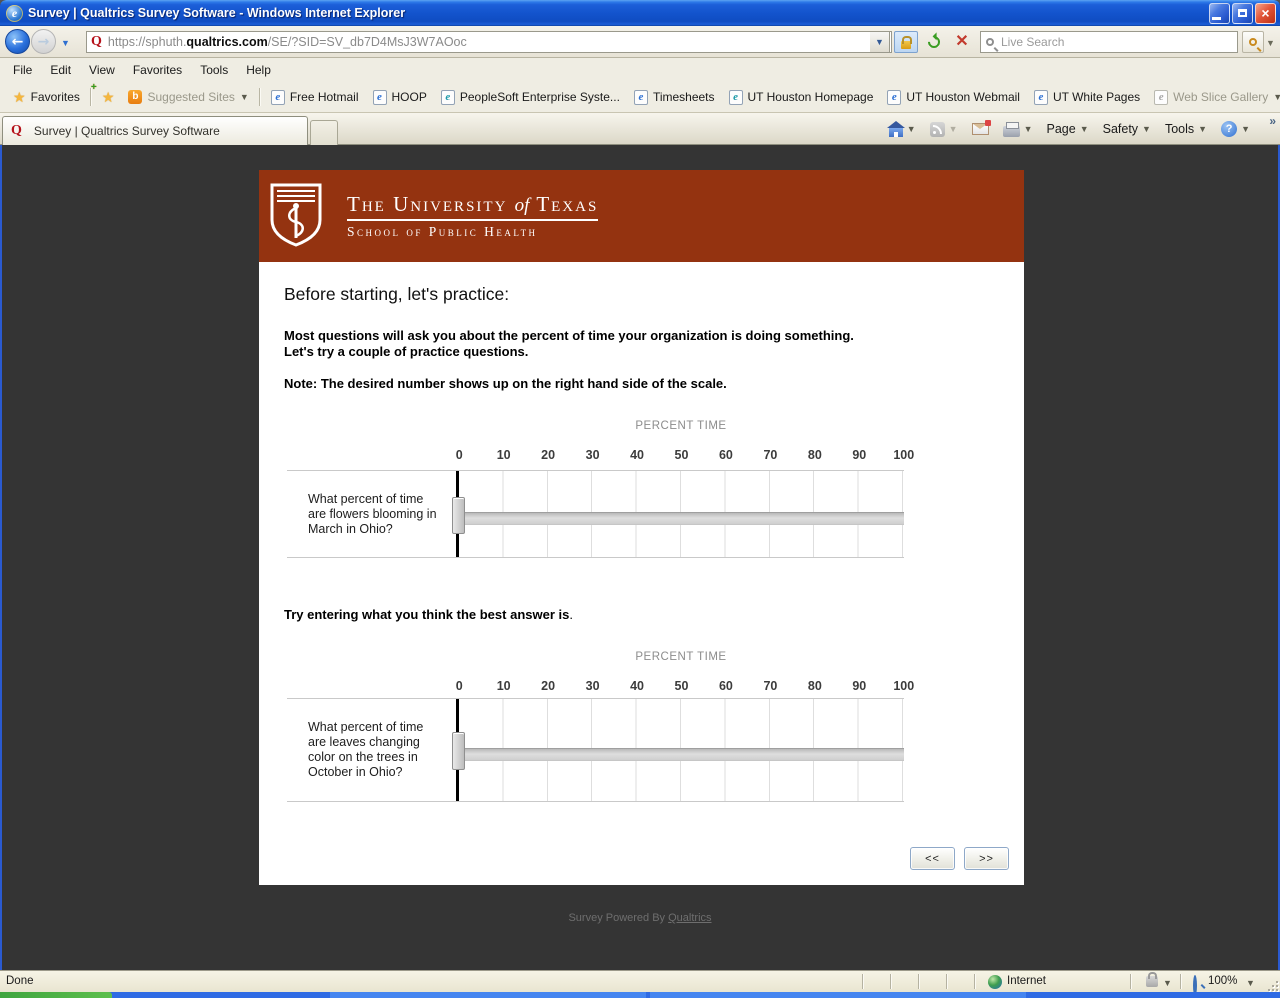 This screenshot has width=1280, height=998. Describe the element at coordinates (400, 97) in the screenshot. I see `favorite-link-hoop: e HOOP` at that location.